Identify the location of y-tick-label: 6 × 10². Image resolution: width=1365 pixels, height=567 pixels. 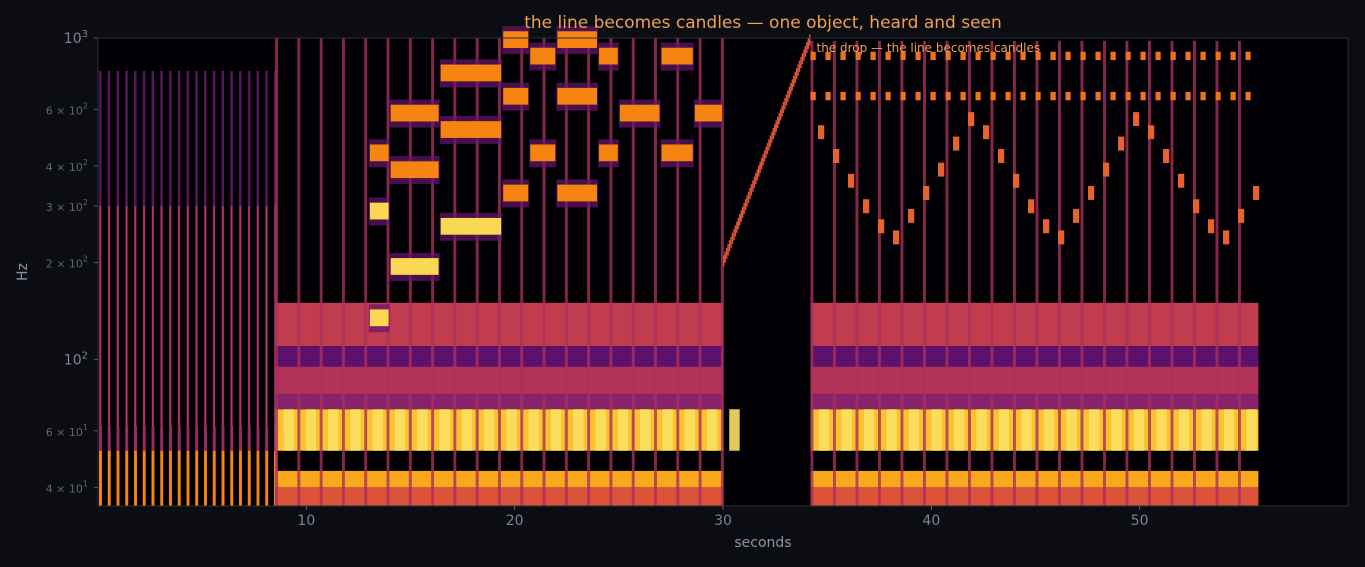
(67, 109).